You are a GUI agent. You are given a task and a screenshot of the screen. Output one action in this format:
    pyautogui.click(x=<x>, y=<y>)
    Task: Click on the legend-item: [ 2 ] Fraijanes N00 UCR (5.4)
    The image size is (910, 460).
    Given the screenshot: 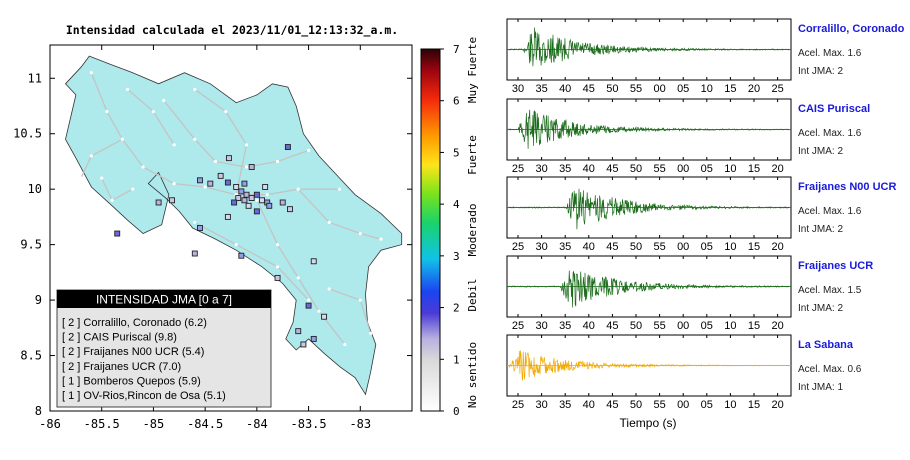 What is the action you would take?
    pyautogui.click(x=133, y=352)
    